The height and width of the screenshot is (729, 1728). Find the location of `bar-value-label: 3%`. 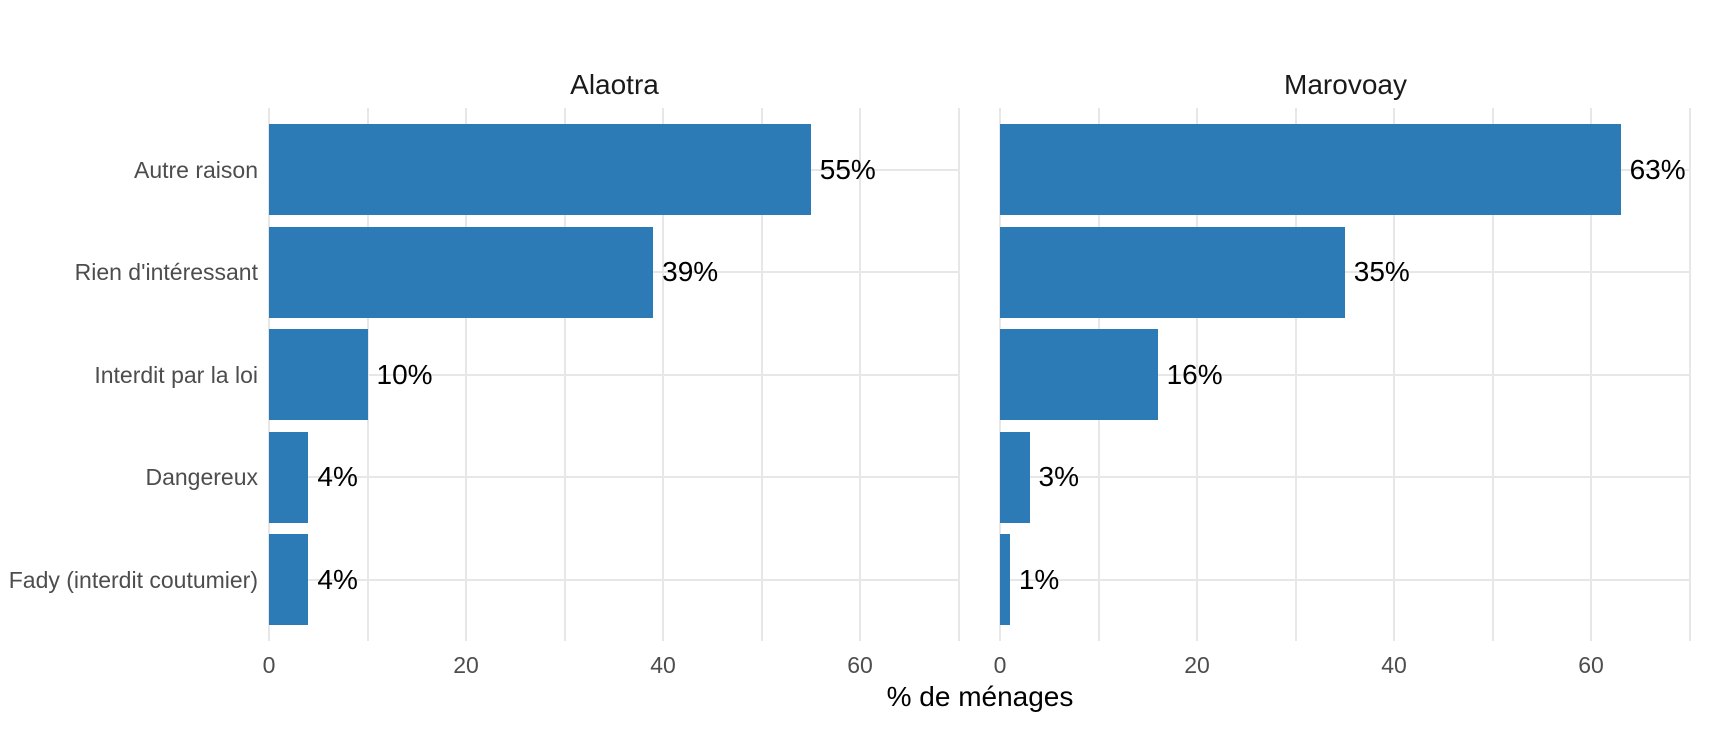

bar-value-label: 3% is located at coordinates (1059, 476).